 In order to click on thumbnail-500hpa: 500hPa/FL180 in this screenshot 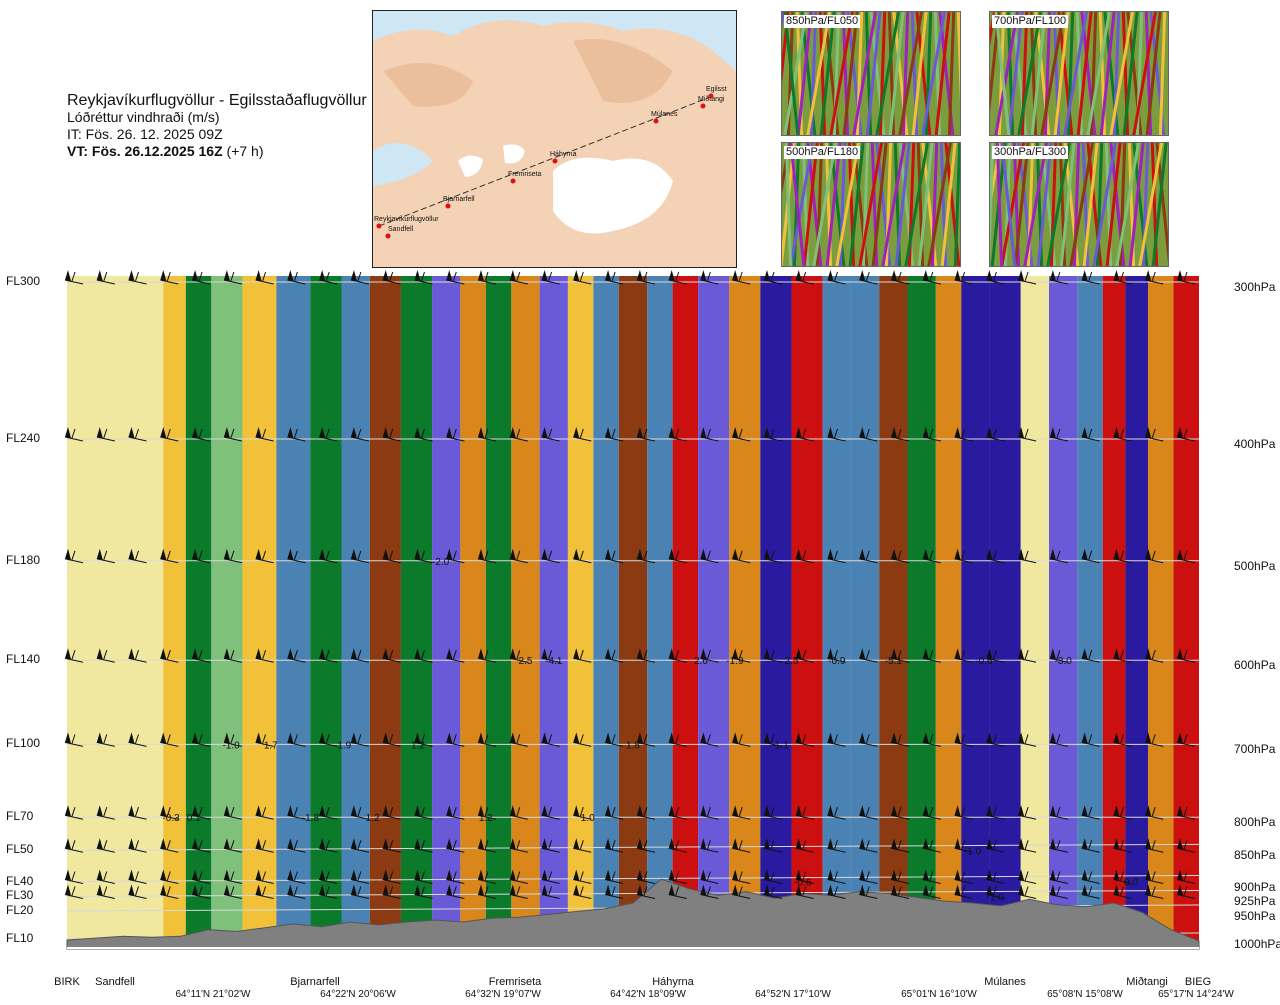, I will do `click(871, 204)`.